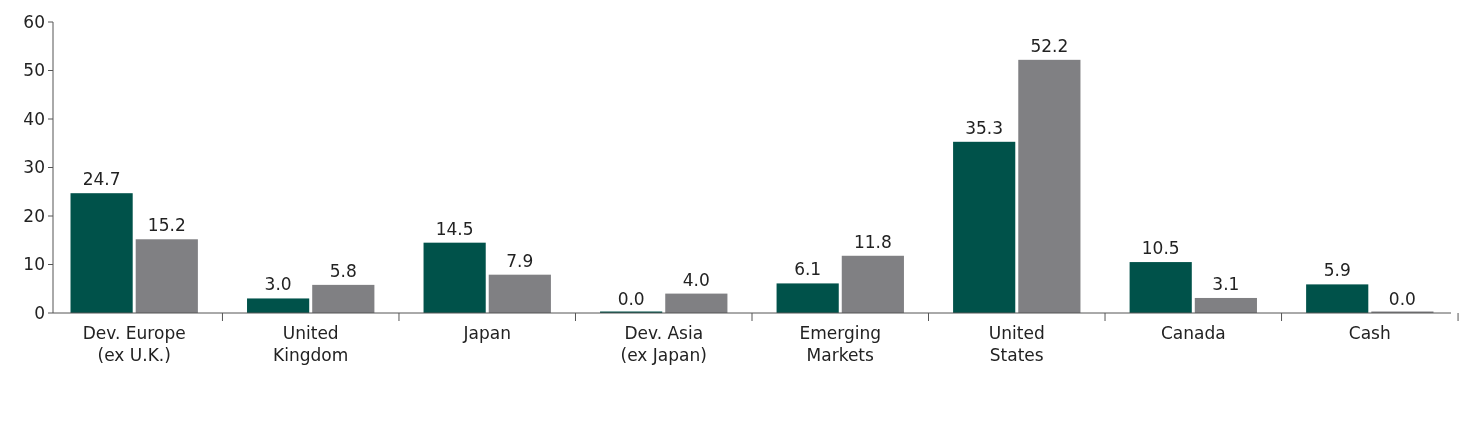 Image resolution: width=1473 pixels, height=424 pixels. Describe the element at coordinates (872, 241) in the screenshot. I see `data-label: 11.8` at that location.